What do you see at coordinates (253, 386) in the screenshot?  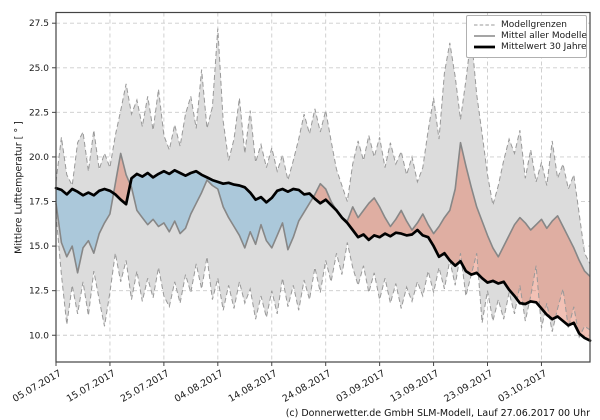 I see `x-tick-label: 14.08.2017` at bounding box center [253, 386].